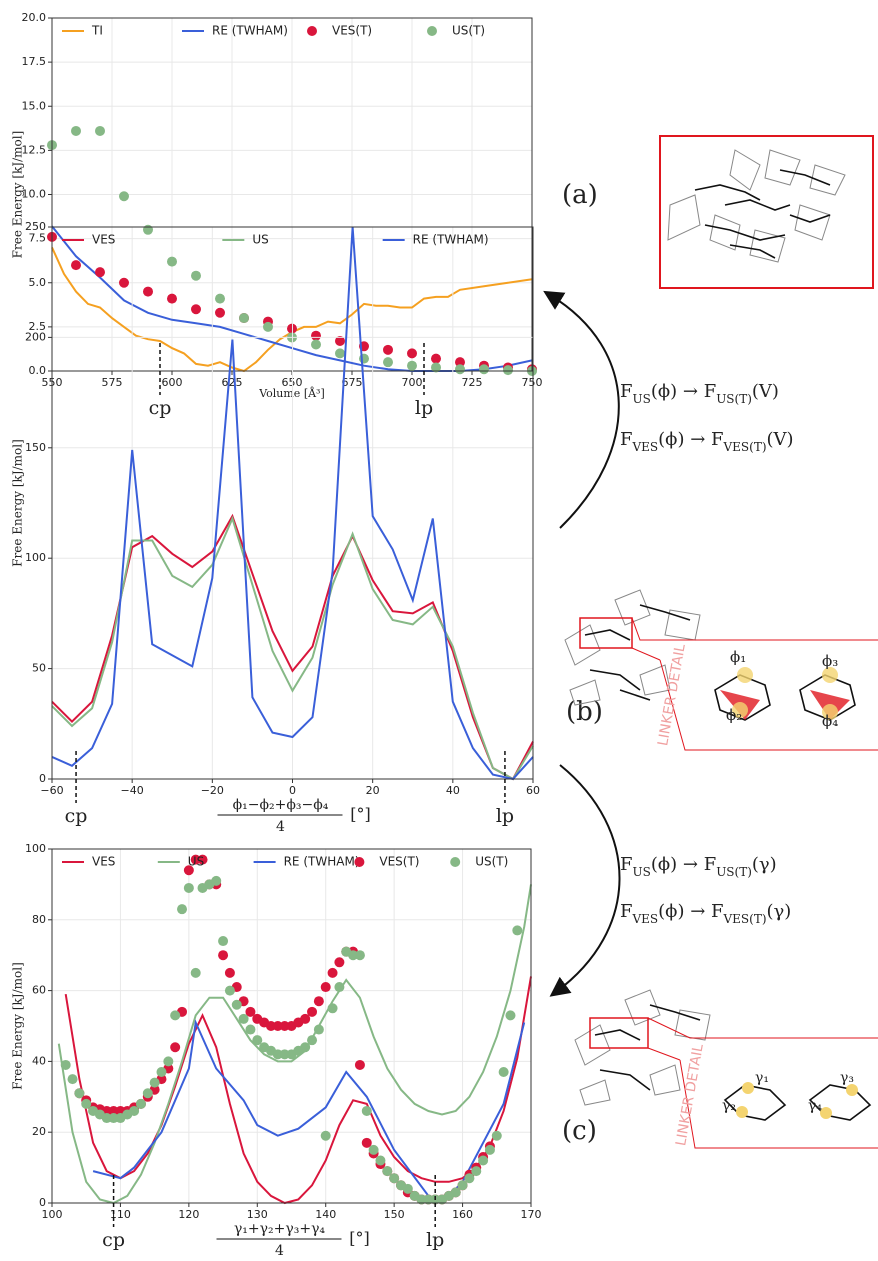 Image resolution: width=878 pixels, height=1261 pixels. What do you see at coordinates (684, 911) in the screenshot?
I see `equation-part: (ϕ) →` at bounding box center [684, 911].